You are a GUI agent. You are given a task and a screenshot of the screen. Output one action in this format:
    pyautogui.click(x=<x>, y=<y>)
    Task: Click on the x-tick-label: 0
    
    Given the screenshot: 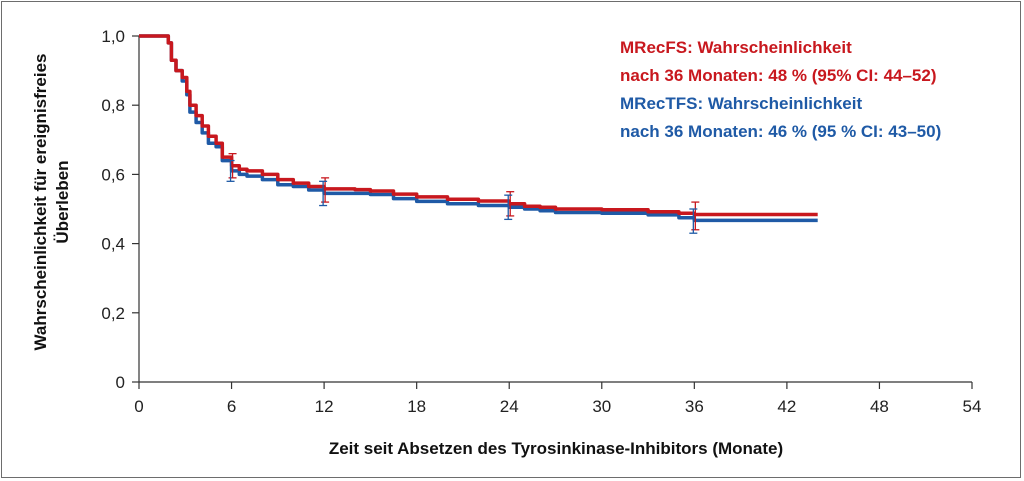 What is the action you would take?
    pyautogui.click(x=138, y=406)
    